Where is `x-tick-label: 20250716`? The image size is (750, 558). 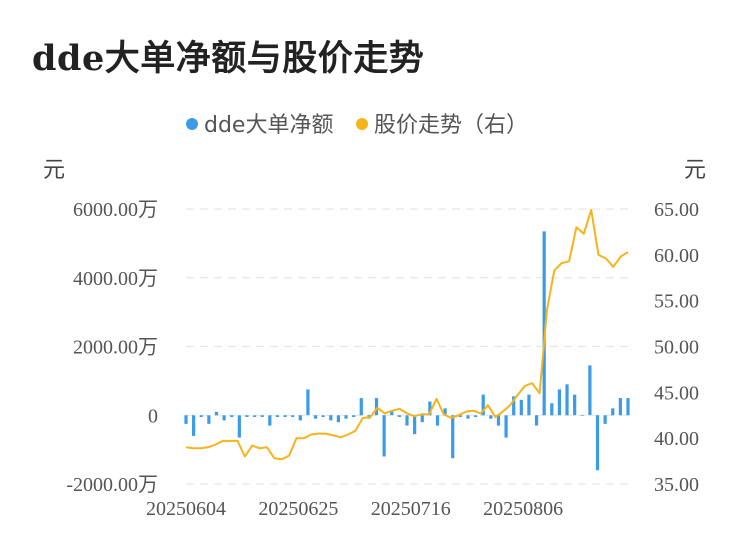 x-tick-label: 20250716 is located at coordinates (411, 509).